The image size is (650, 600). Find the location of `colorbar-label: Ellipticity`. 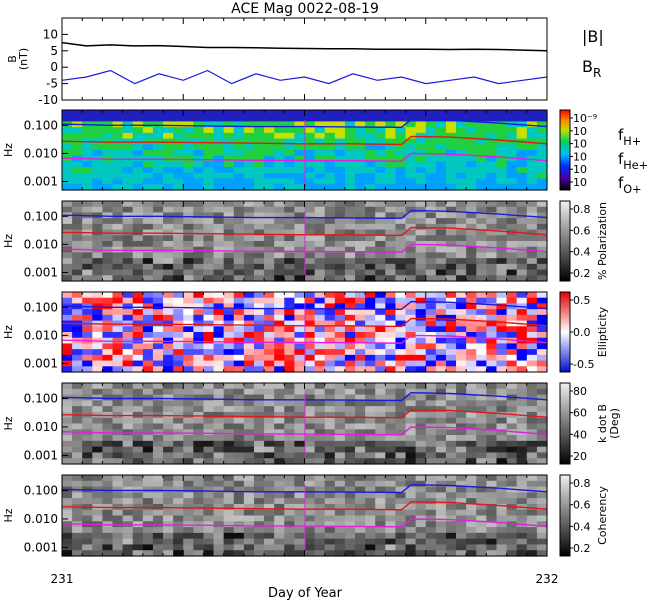

colorbar-label: Ellipticity is located at coordinates (602, 331).